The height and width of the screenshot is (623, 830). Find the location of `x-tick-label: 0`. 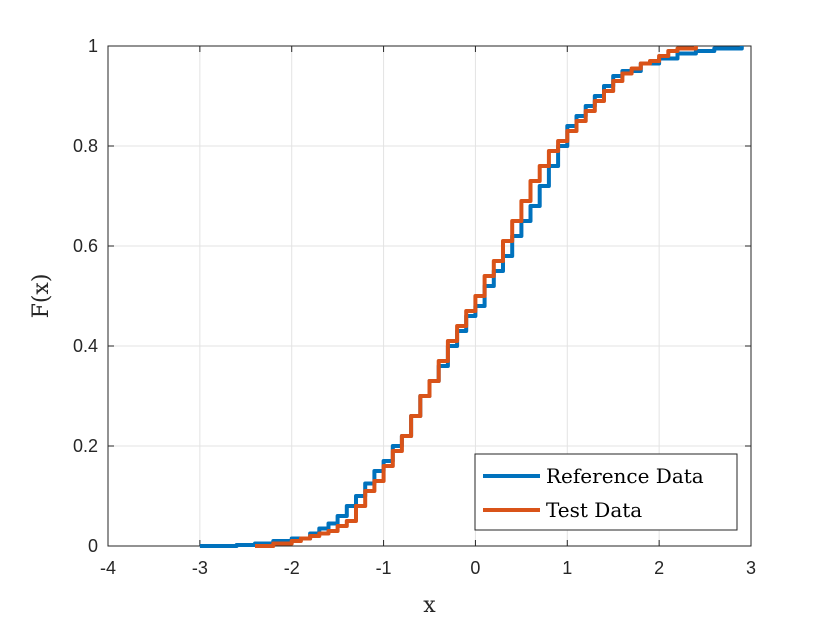

x-tick-label: 0 is located at coordinates (475, 568).